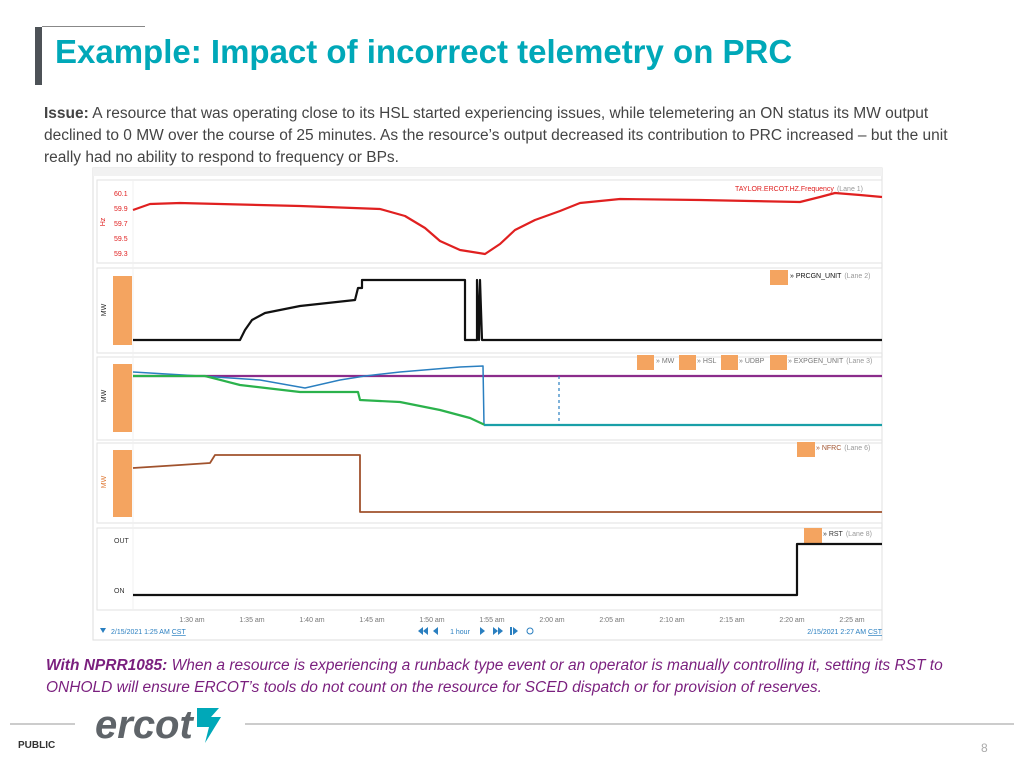  I want to click on legend-entry: » HSL, so click(707, 361).